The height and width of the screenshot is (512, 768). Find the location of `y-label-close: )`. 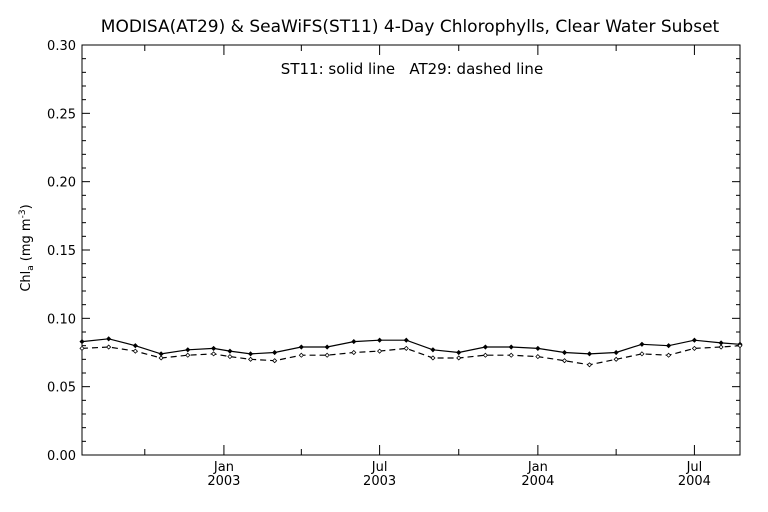

y-label-close: ) is located at coordinates (26, 206).